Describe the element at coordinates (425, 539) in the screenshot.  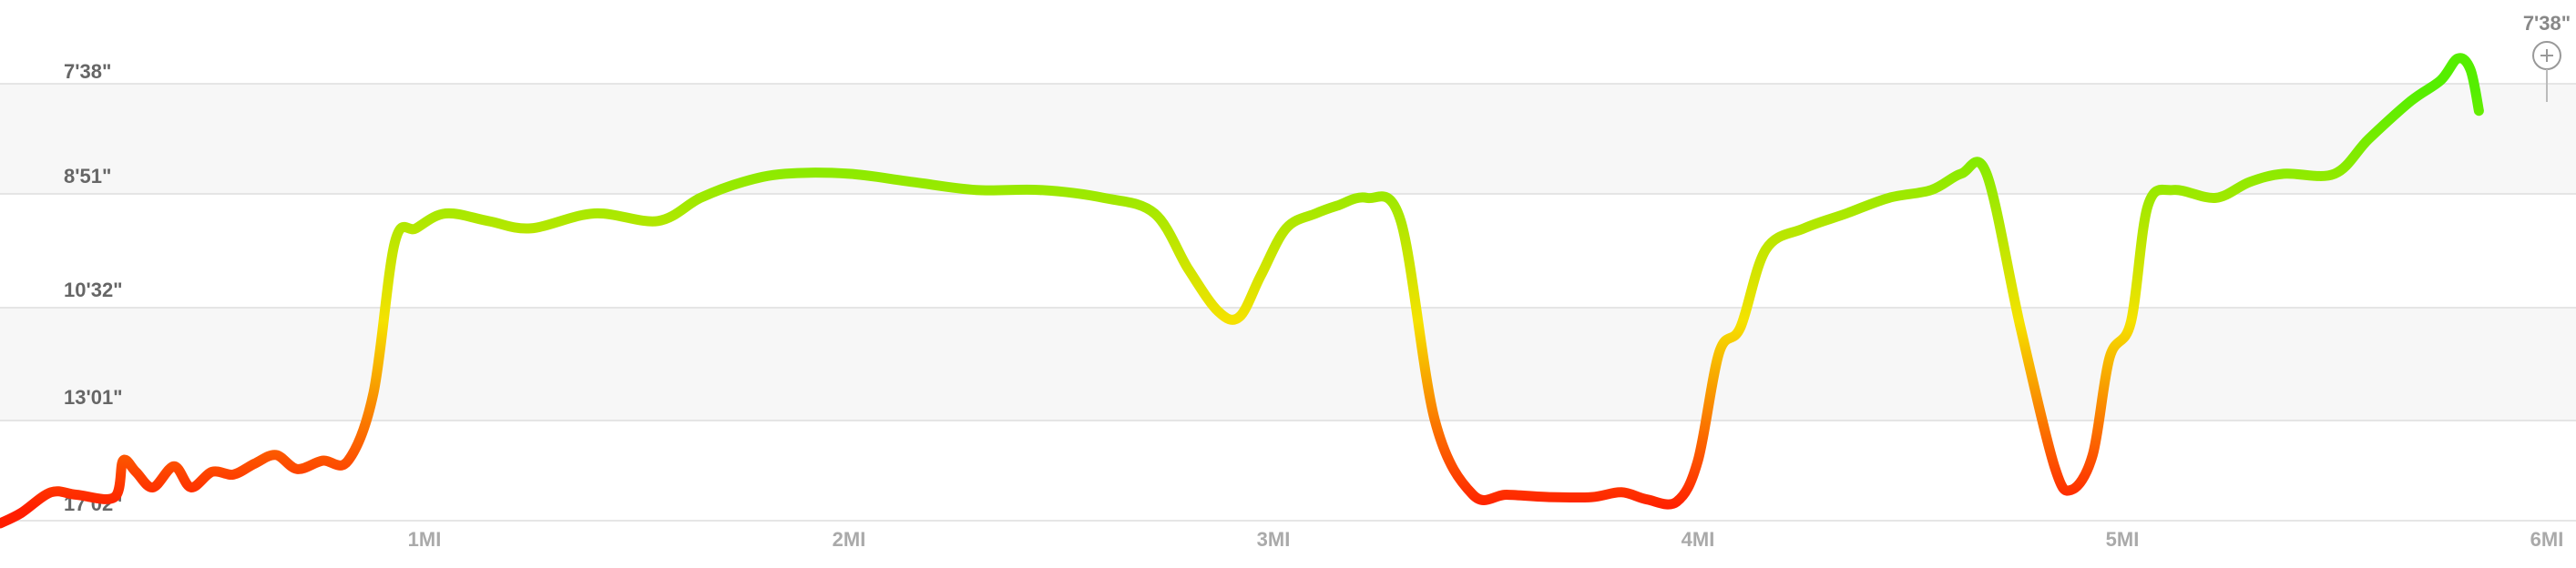
I see `x-tick-label: 1MI` at that location.